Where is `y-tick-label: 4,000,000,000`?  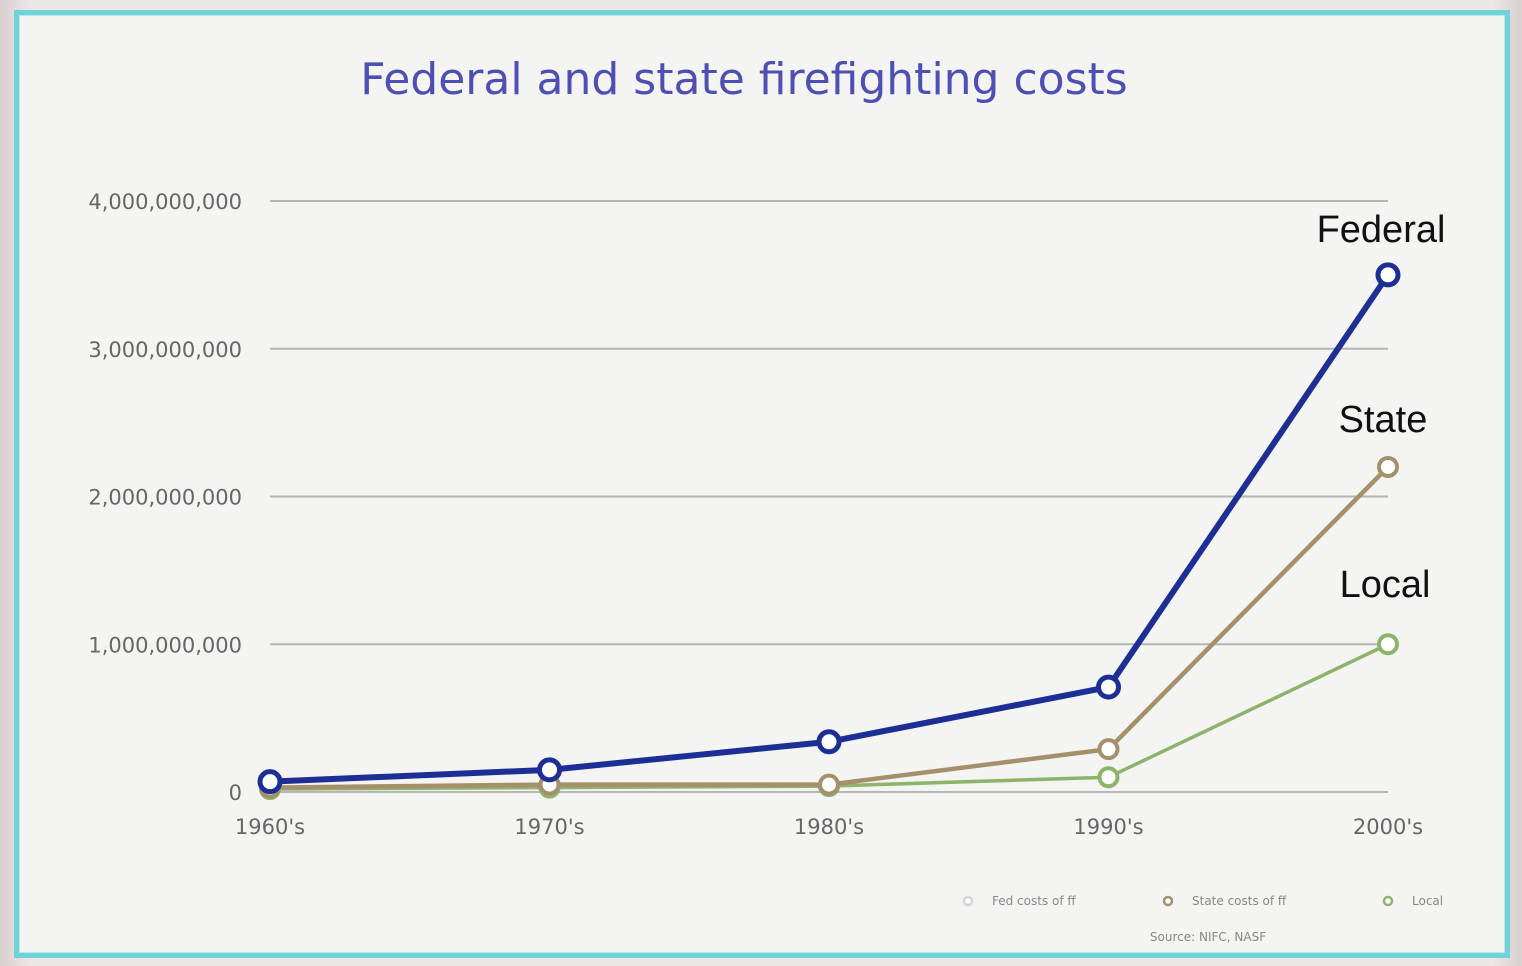 y-tick-label: 4,000,000,000 is located at coordinates (165, 202).